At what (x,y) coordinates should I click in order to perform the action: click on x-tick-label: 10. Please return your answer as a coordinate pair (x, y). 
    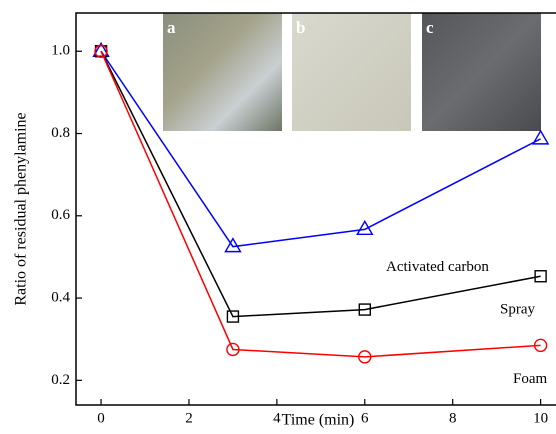
    Looking at the image, I should click on (540, 418).